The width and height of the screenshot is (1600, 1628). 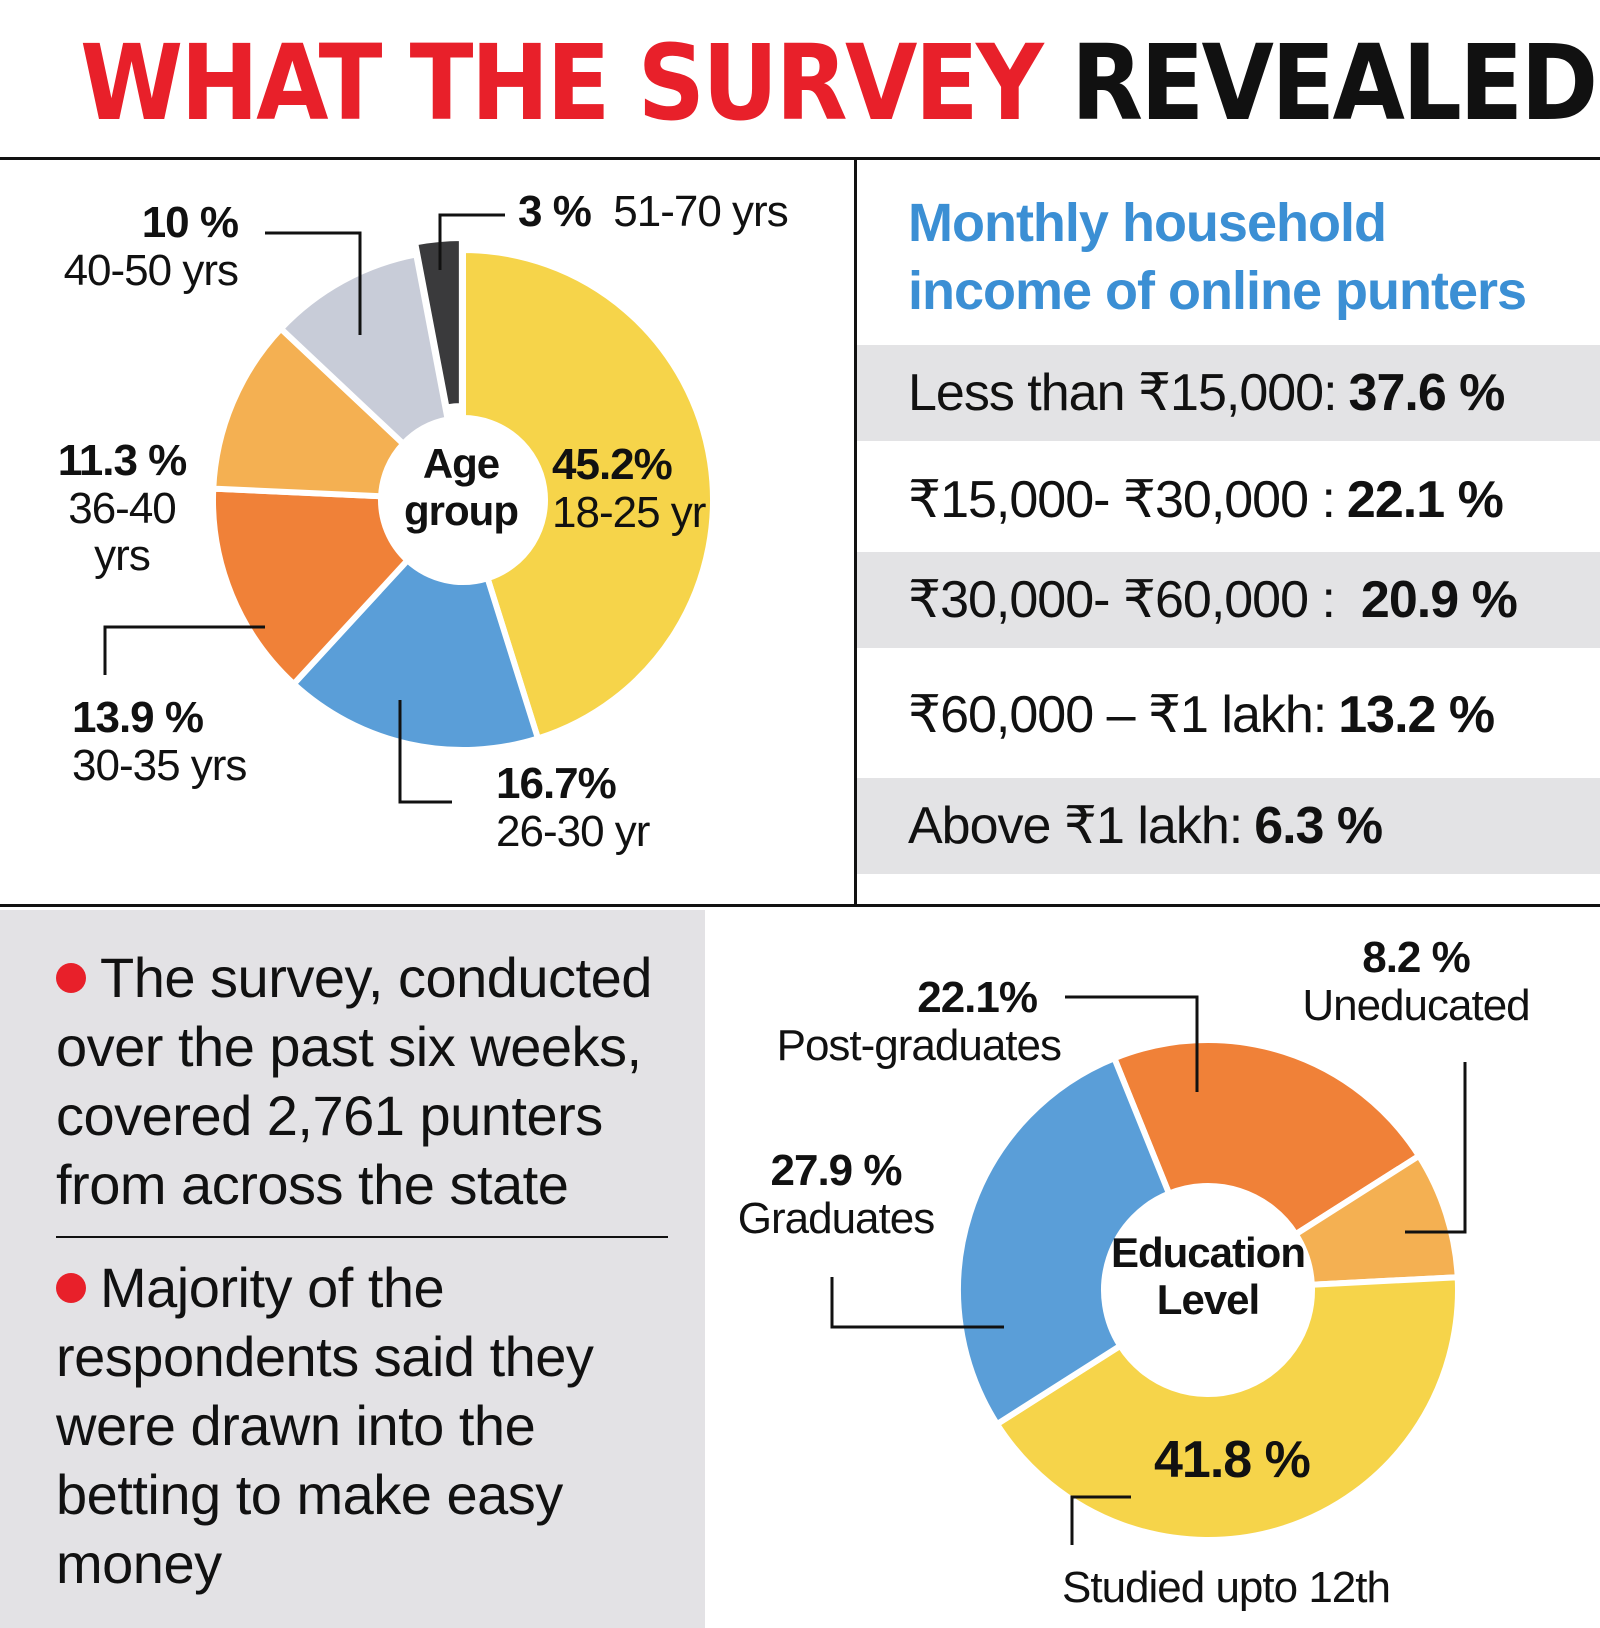 I want to click on age-label-26-30: 16.7% 26-30 yr, so click(x=573, y=807).